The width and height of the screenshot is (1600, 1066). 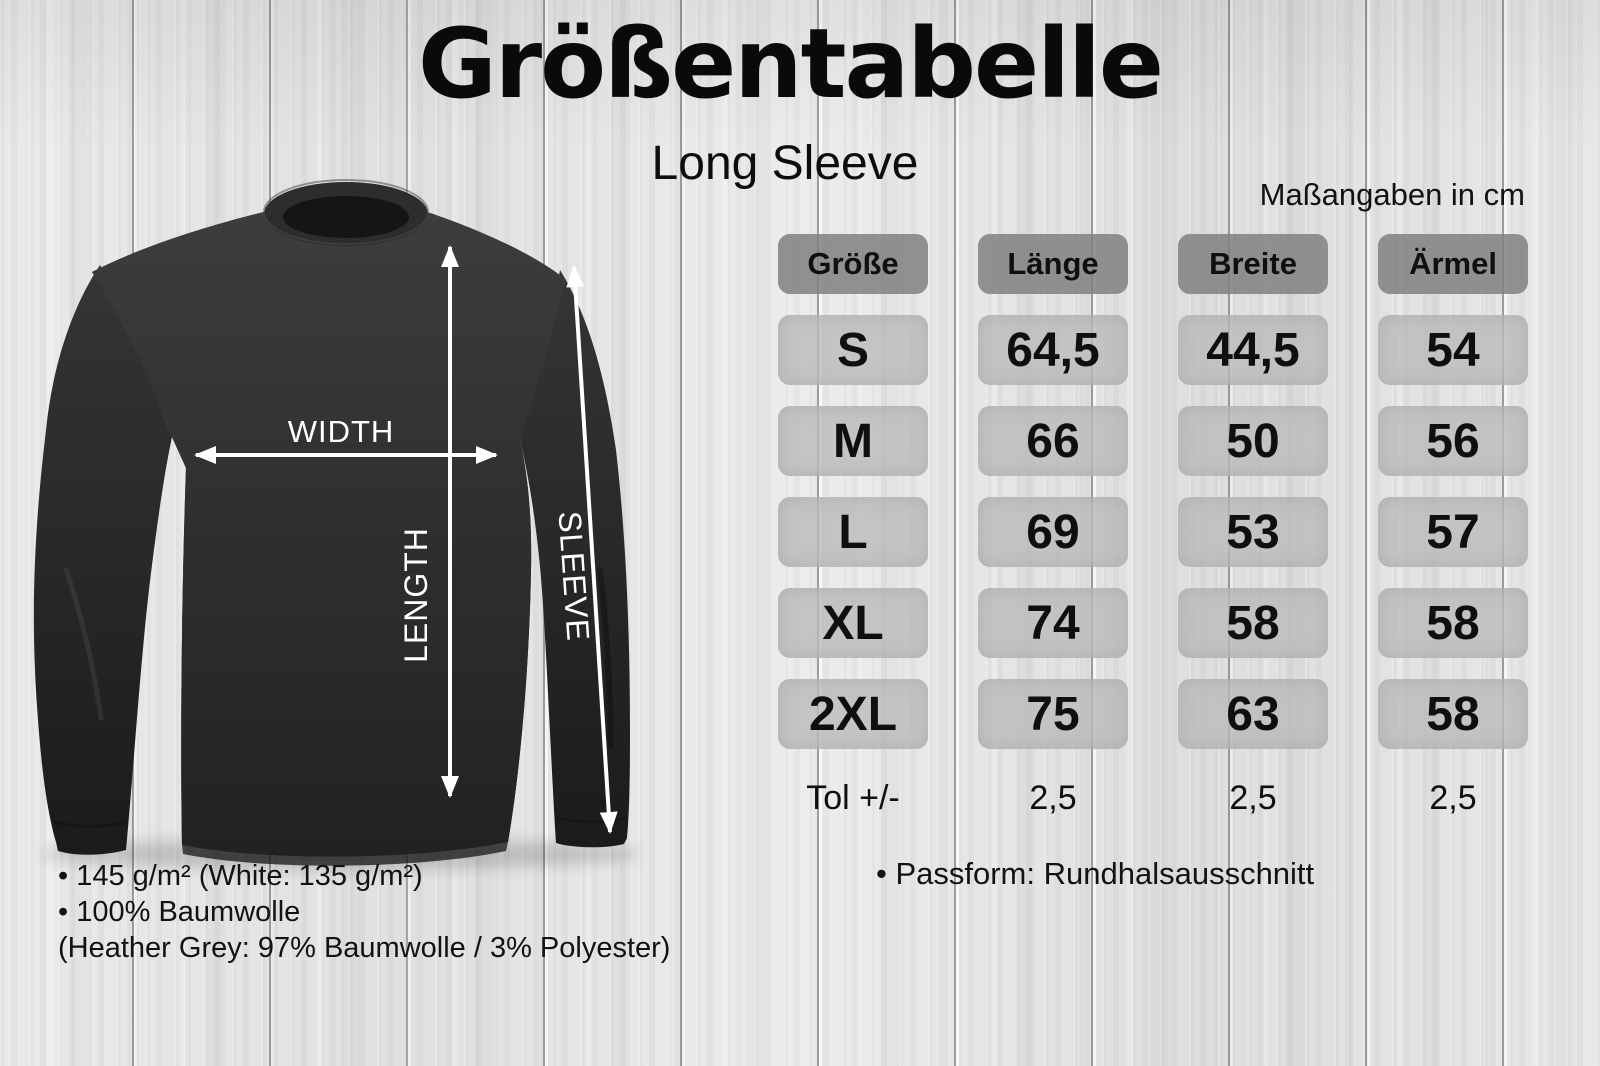 What do you see at coordinates (1253, 264) in the screenshot?
I see `column-header-breite: Breite` at bounding box center [1253, 264].